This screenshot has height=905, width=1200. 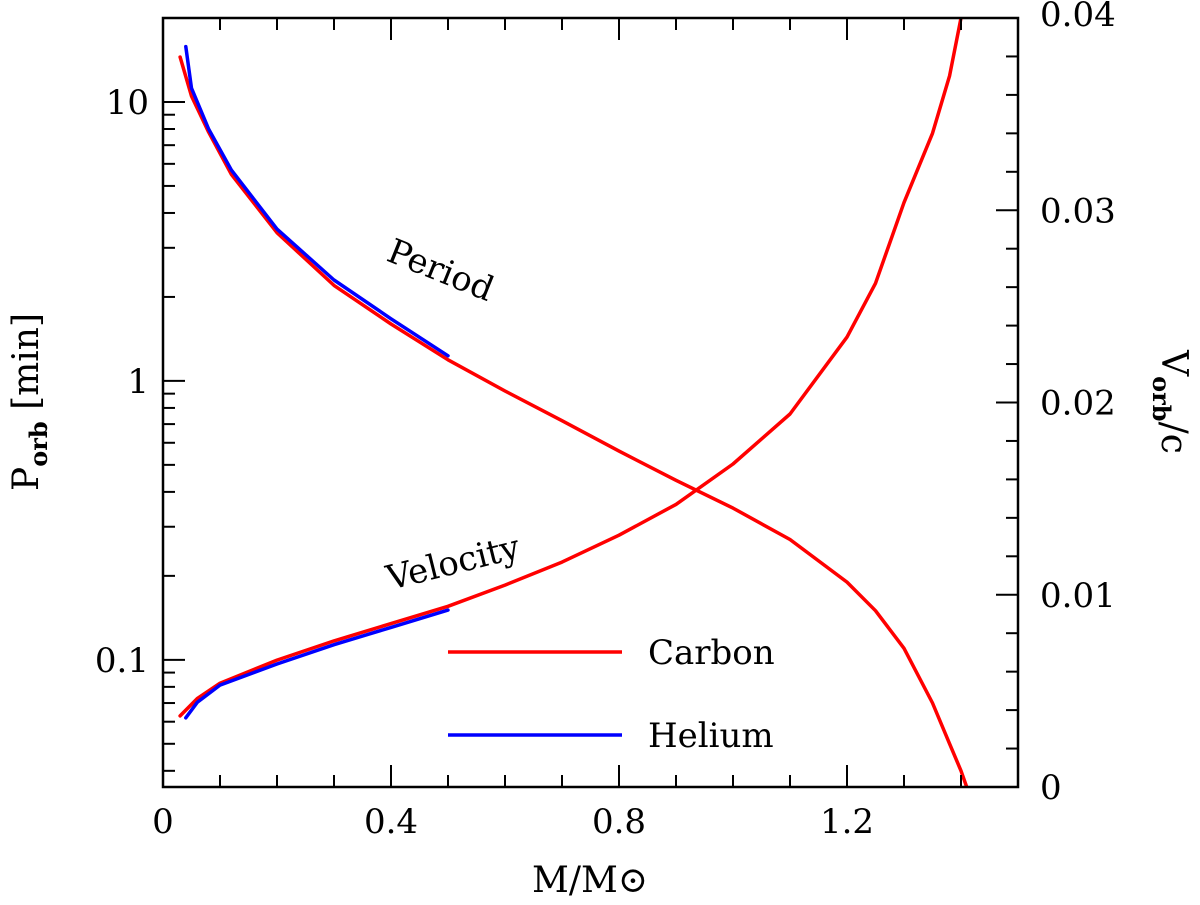 I want to click on y-right-title-base: V, so click(x=1173, y=363).